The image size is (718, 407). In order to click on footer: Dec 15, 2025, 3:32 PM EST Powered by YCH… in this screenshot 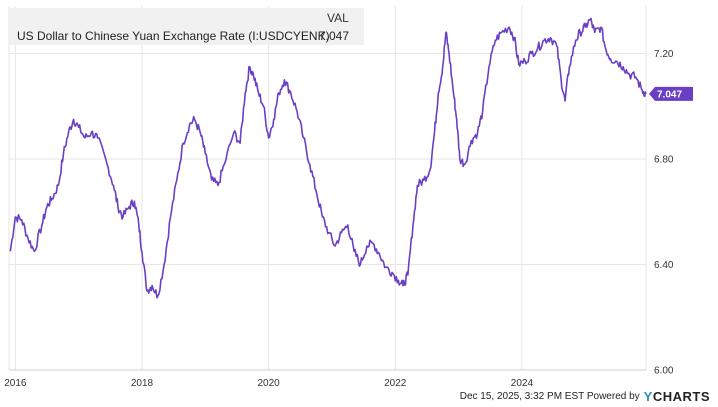, I will do `click(585, 396)`.